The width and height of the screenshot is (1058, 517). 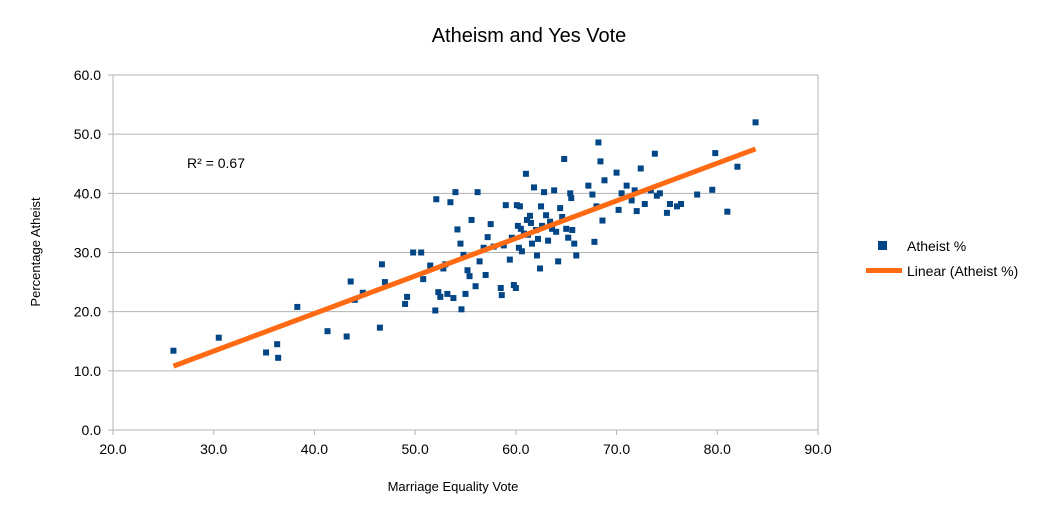 What do you see at coordinates (453, 486) in the screenshot?
I see `x-axis-title: Marriage Equality Vote` at bounding box center [453, 486].